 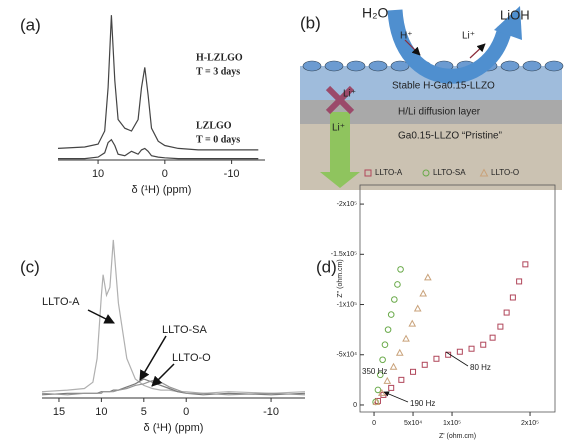 I want to click on panel-label: (a), so click(x=30, y=24).